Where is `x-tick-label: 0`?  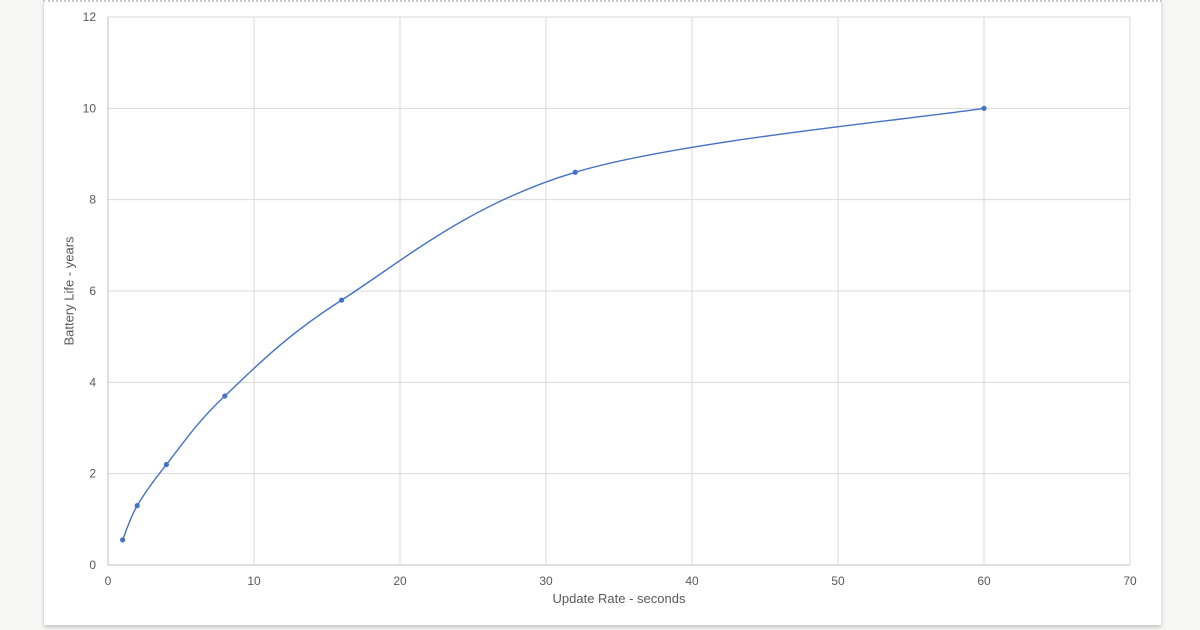
x-tick-label: 0 is located at coordinates (108, 581).